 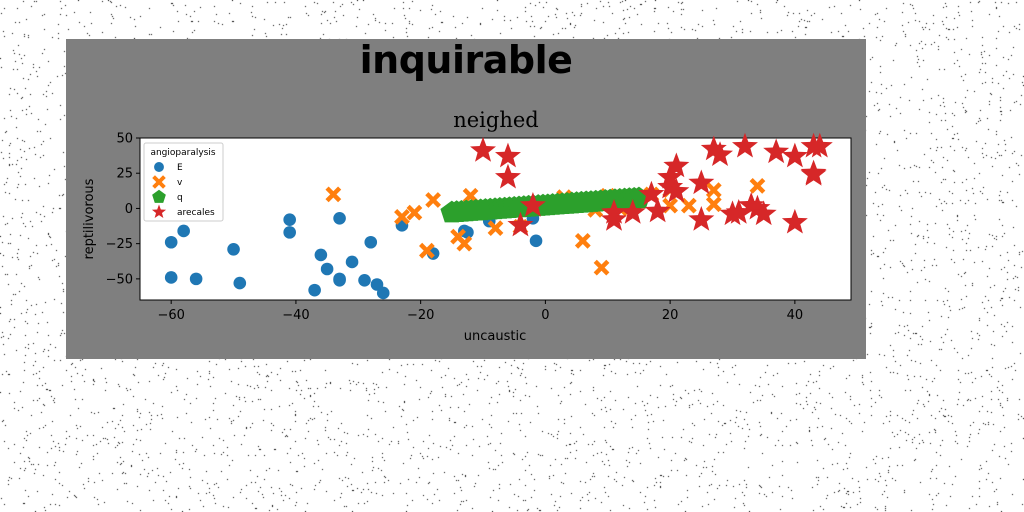 I want to click on y-tick-label: 25, so click(x=124, y=174).